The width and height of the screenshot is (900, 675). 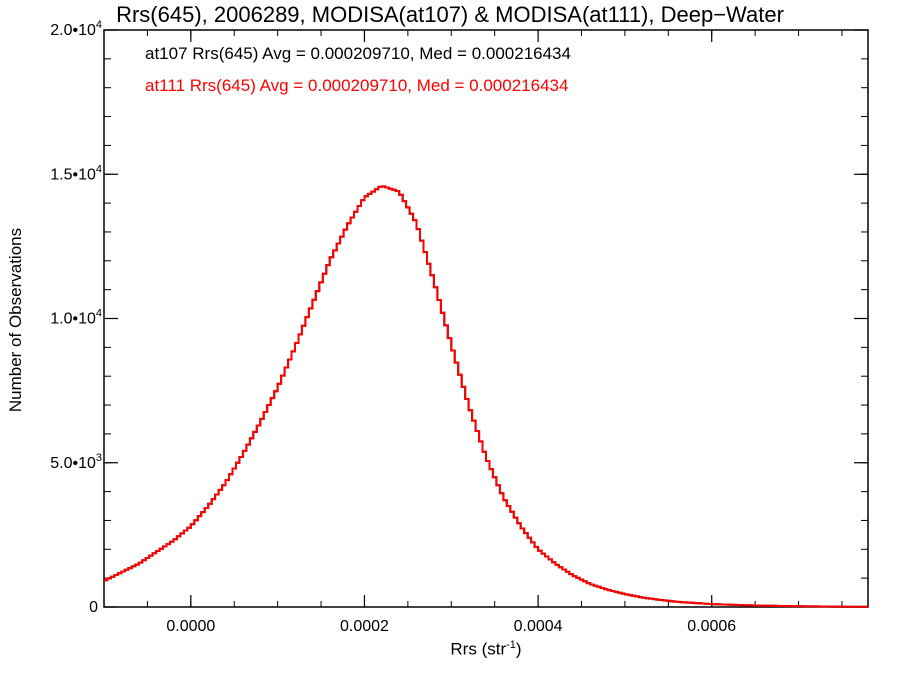 What do you see at coordinates (486, 649) in the screenshot?
I see `x-axis-label: Rrs (str-1)` at bounding box center [486, 649].